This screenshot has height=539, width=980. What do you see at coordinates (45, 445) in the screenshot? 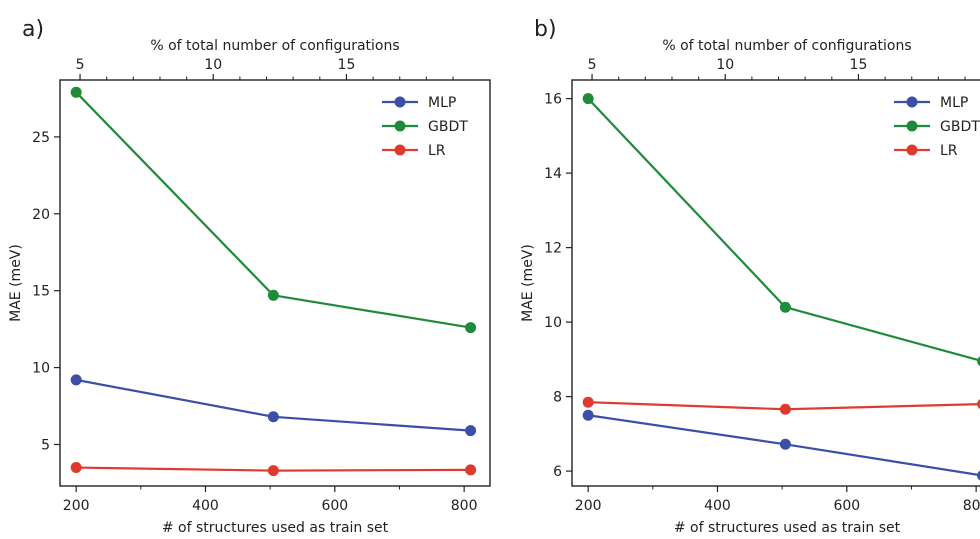
I see `y-tick-label: 5` at bounding box center [45, 445].